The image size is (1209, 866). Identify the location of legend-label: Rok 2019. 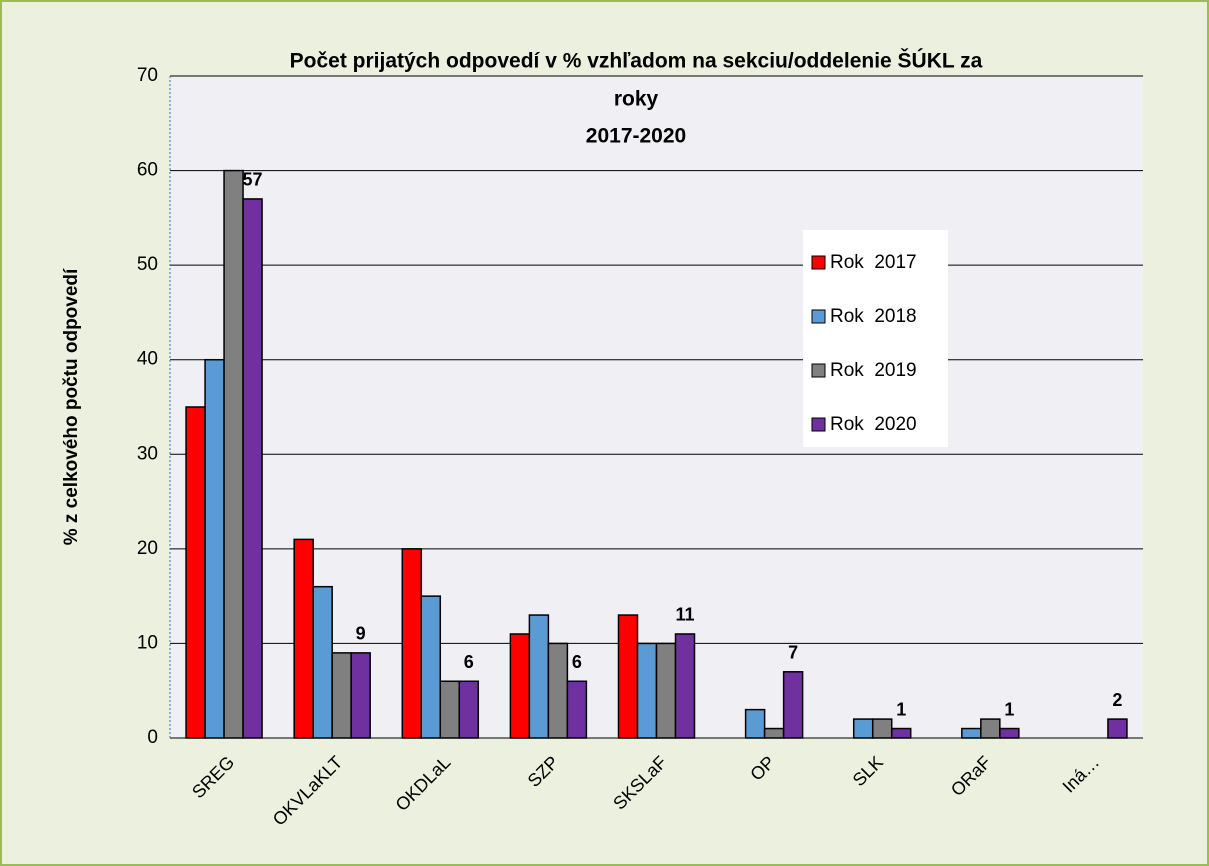
(873, 370).